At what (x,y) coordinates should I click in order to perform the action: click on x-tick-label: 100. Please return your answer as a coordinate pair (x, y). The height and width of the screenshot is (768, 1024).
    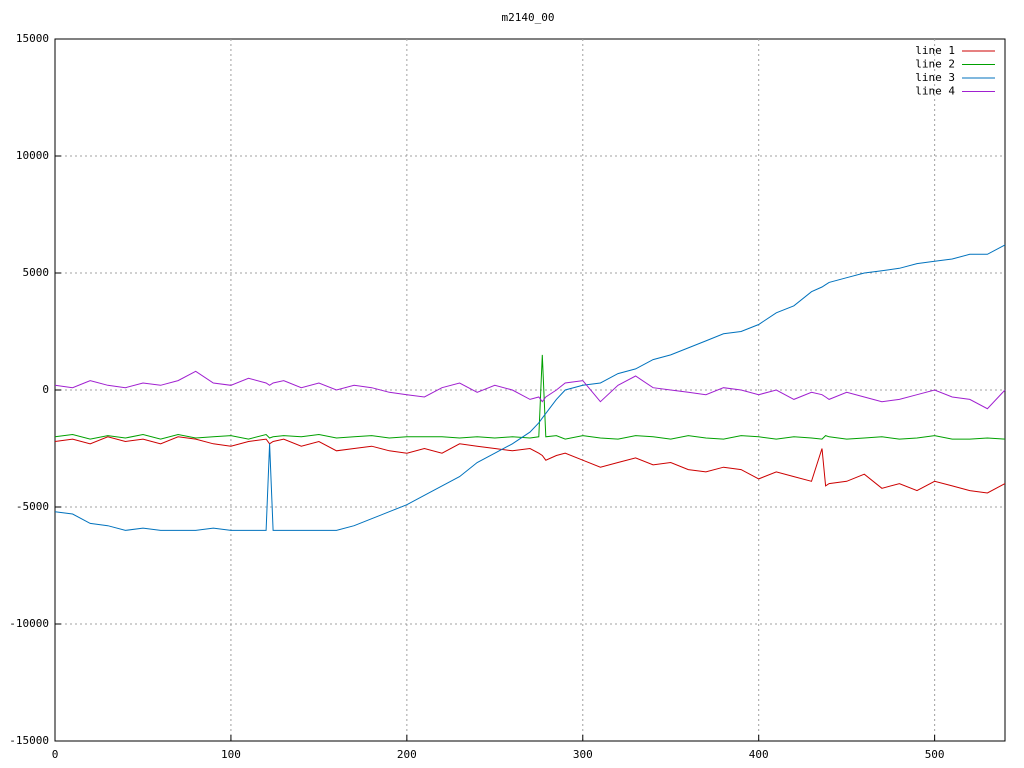
    Looking at the image, I should click on (231, 754).